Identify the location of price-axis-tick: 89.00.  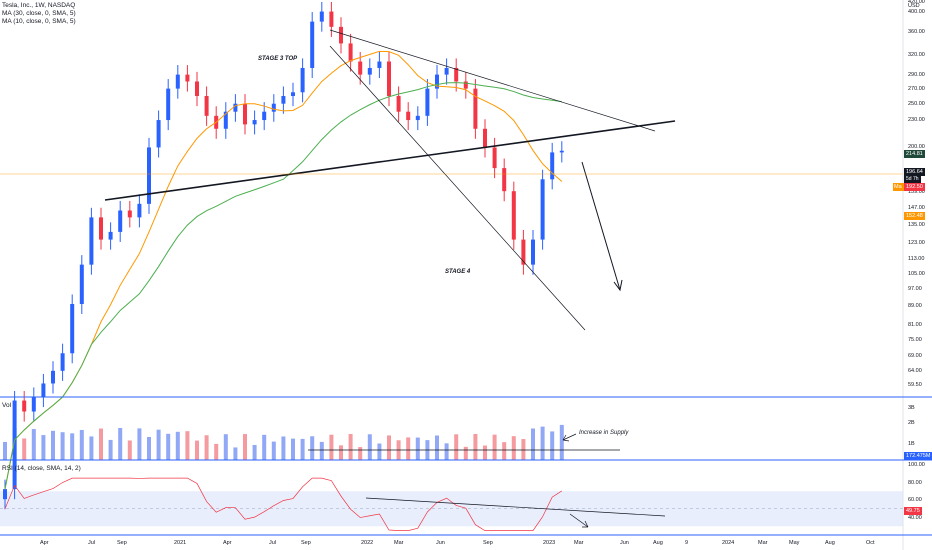
(915, 306).